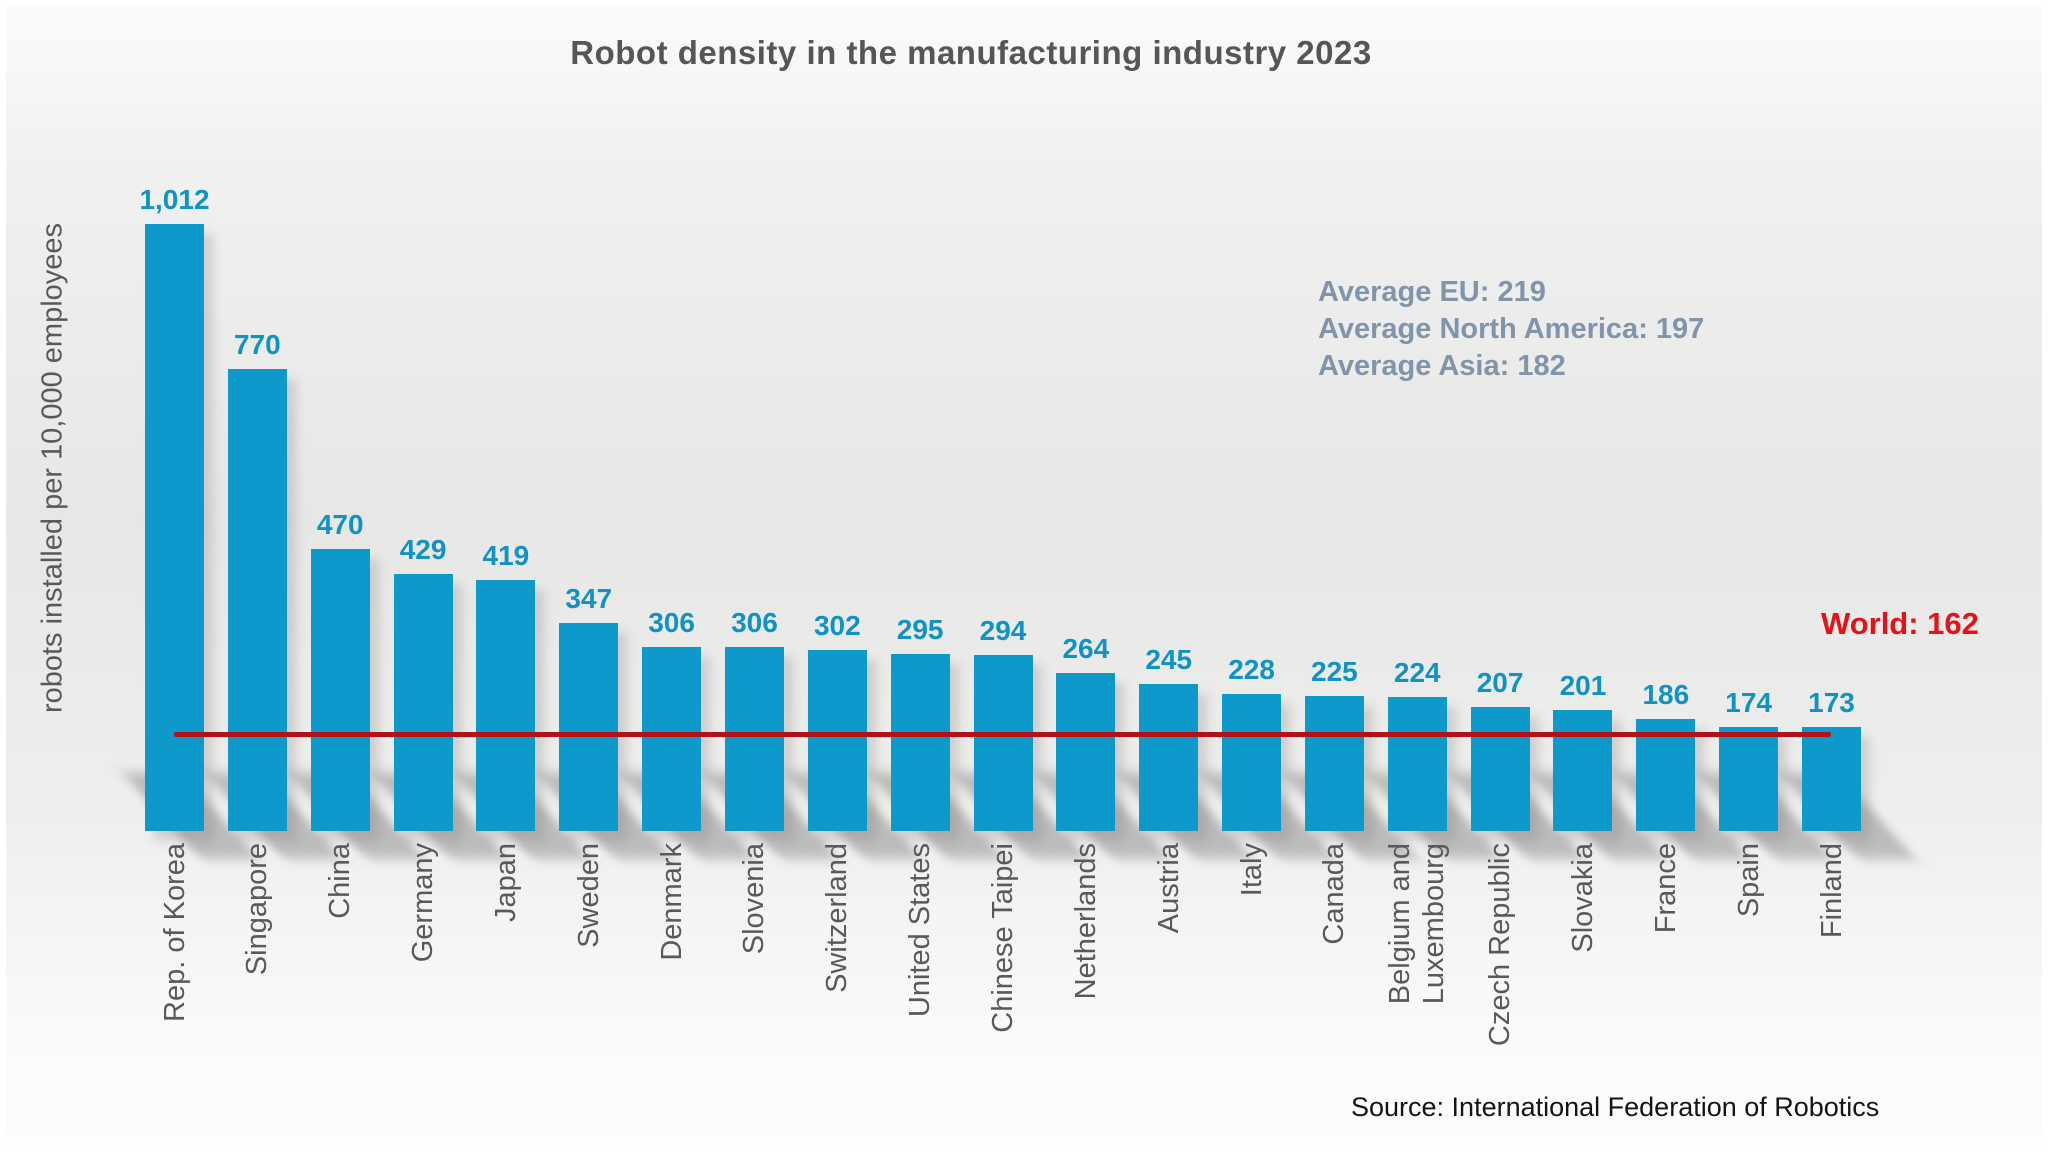  Describe the element at coordinates (1169, 757) in the screenshot. I see `bar-austria` at that location.